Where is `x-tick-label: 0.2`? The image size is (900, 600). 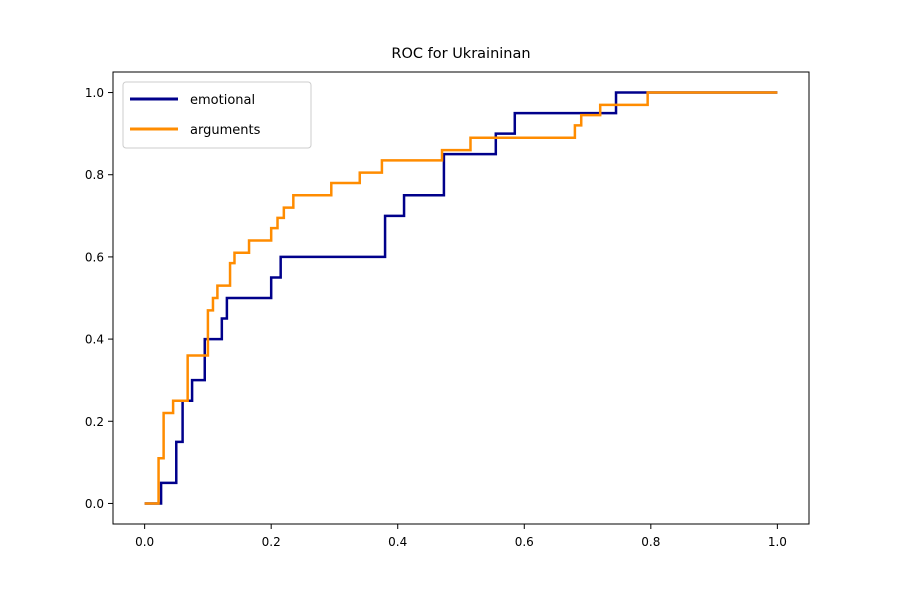
x-tick-label: 0.2 is located at coordinates (271, 542).